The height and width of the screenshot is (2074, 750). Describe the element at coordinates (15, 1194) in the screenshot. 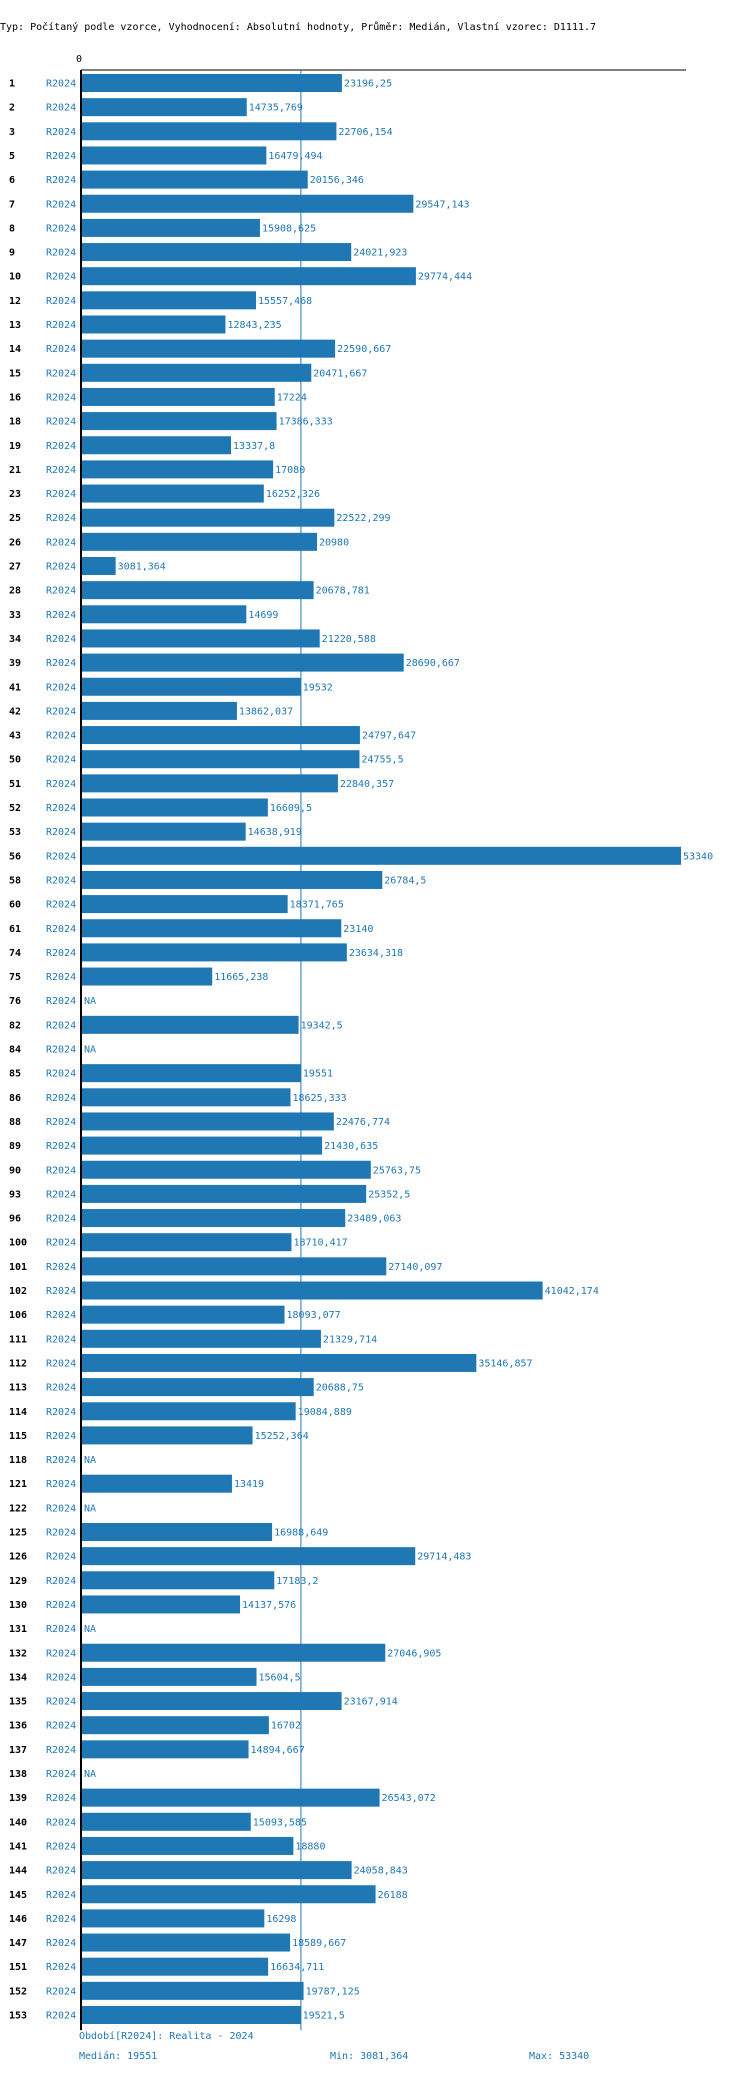

I see `row-id-label: 93` at that location.